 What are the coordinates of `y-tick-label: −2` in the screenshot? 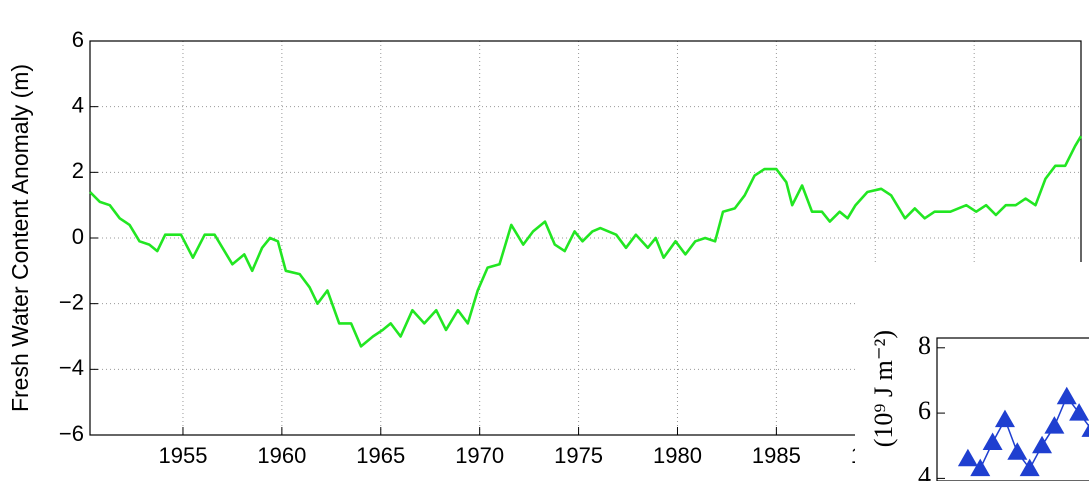 It's located at (71, 301).